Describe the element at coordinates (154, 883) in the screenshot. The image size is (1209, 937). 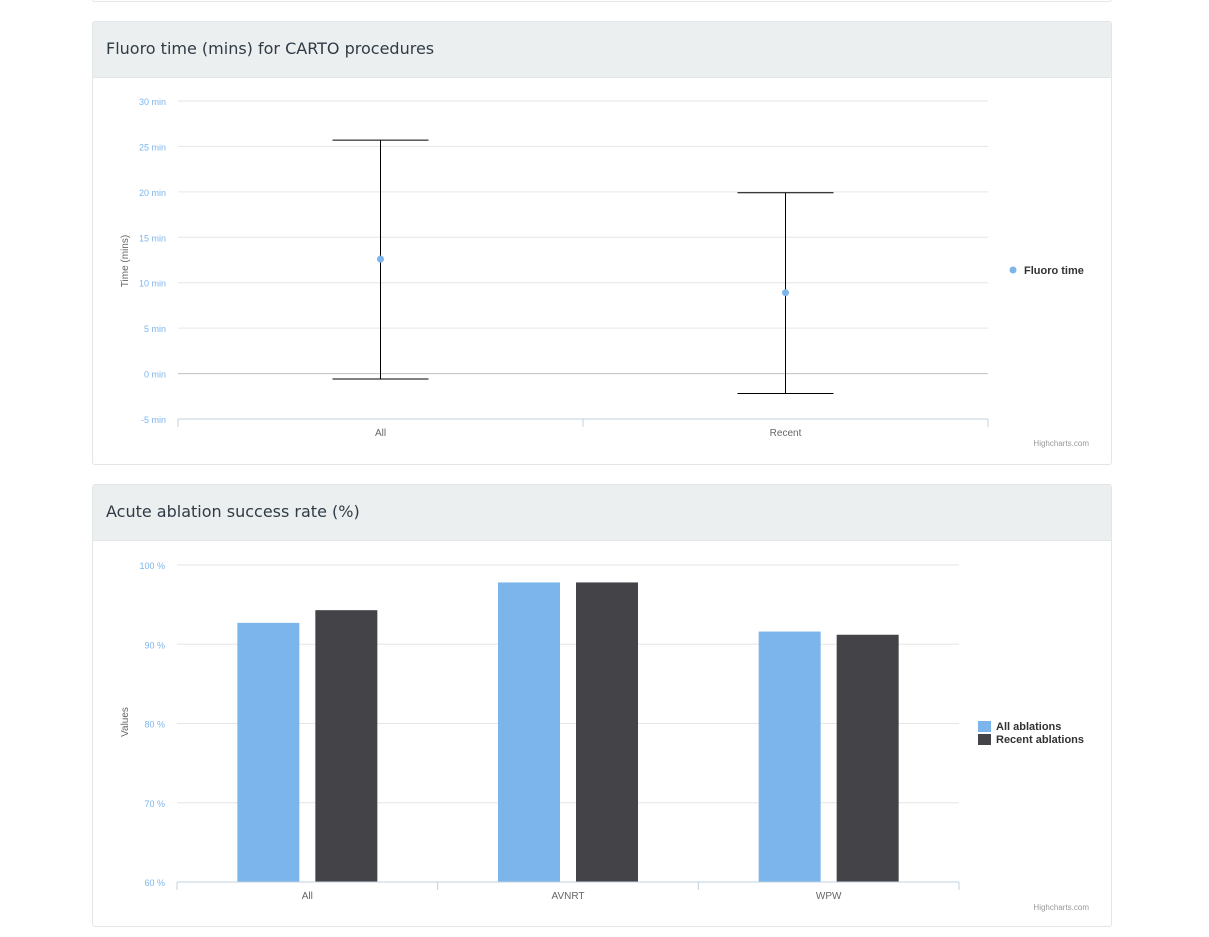
I see `ablation-y-tick-label: 60 %` at that location.